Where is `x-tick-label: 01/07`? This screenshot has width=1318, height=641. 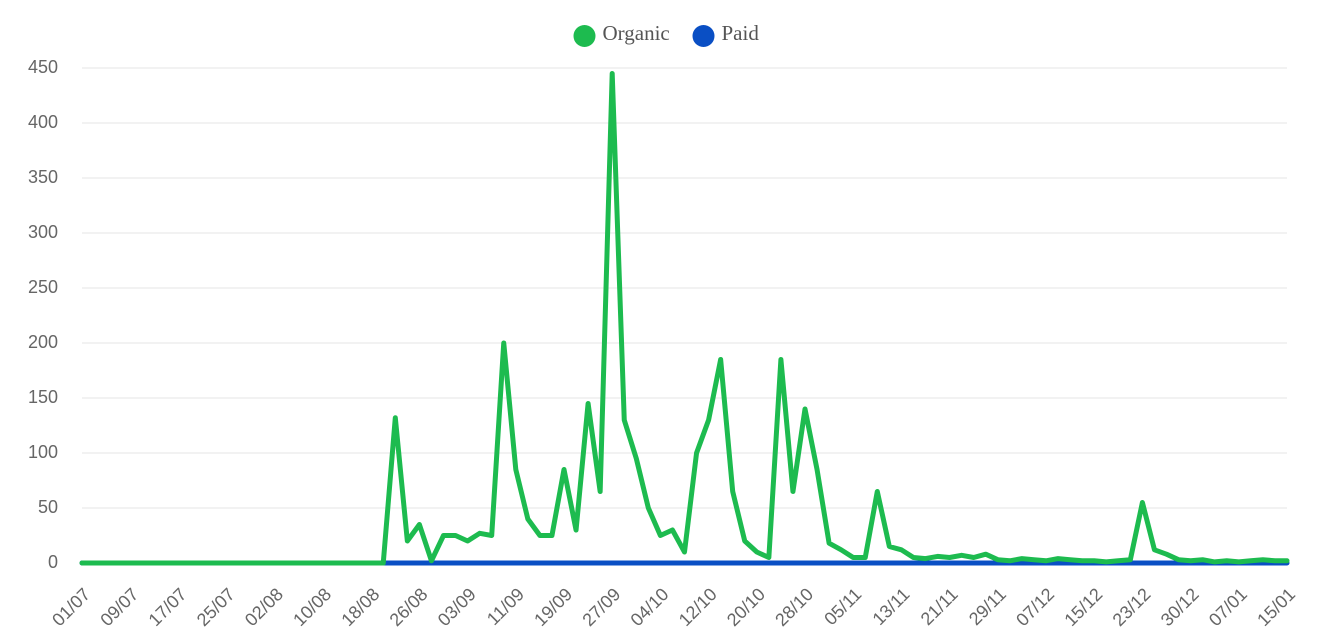
x-tick-label: 01/07 is located at coordinates (71, 607).